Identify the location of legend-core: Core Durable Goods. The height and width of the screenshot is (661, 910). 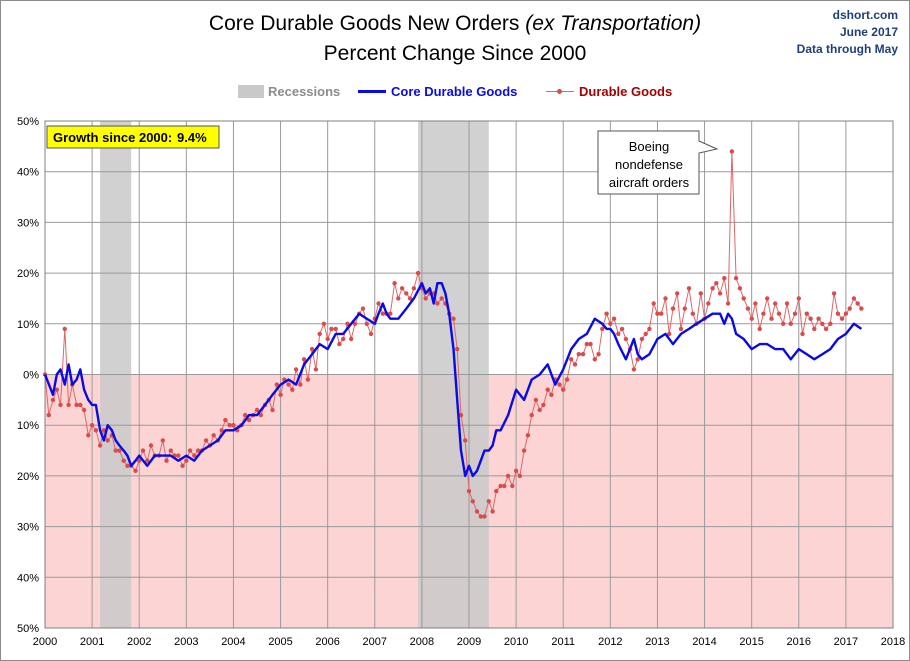
(437, 91).